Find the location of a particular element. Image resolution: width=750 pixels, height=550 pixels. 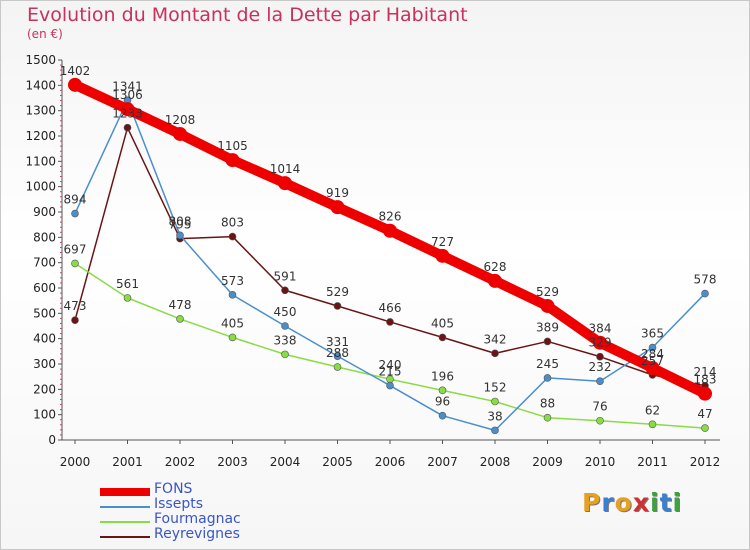

y-tick-label: 900 is located at coordinates (44, 212).